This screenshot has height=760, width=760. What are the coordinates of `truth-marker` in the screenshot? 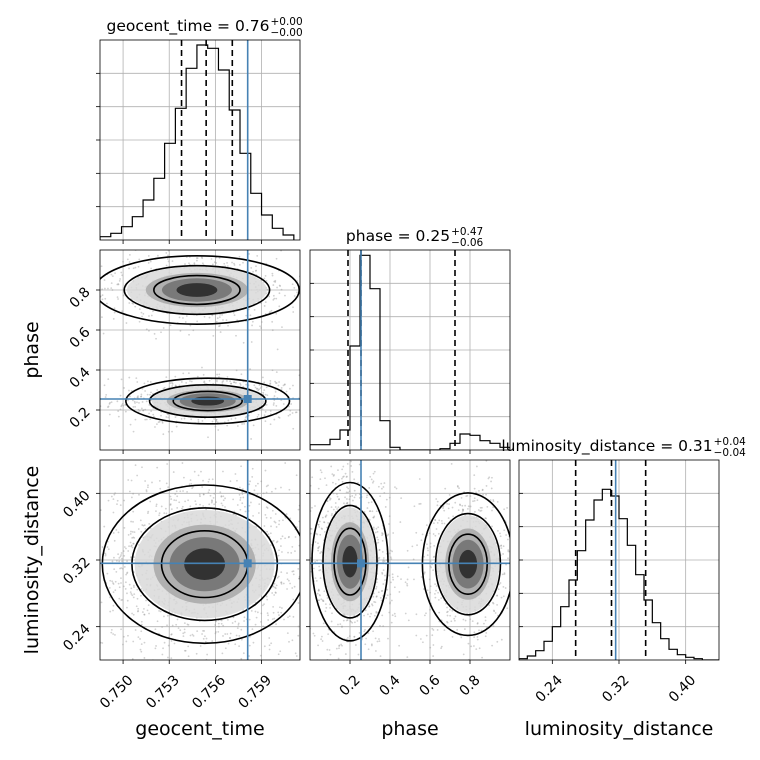 It's located at (361, 563).